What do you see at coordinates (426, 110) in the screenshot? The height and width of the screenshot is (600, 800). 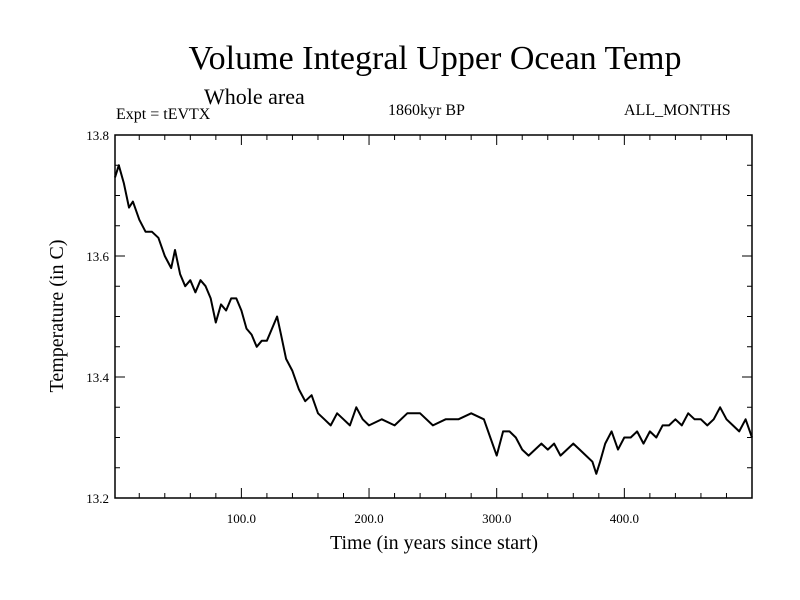 I see `period-label: 1860kyr BP` at bounding box center [426, 110].